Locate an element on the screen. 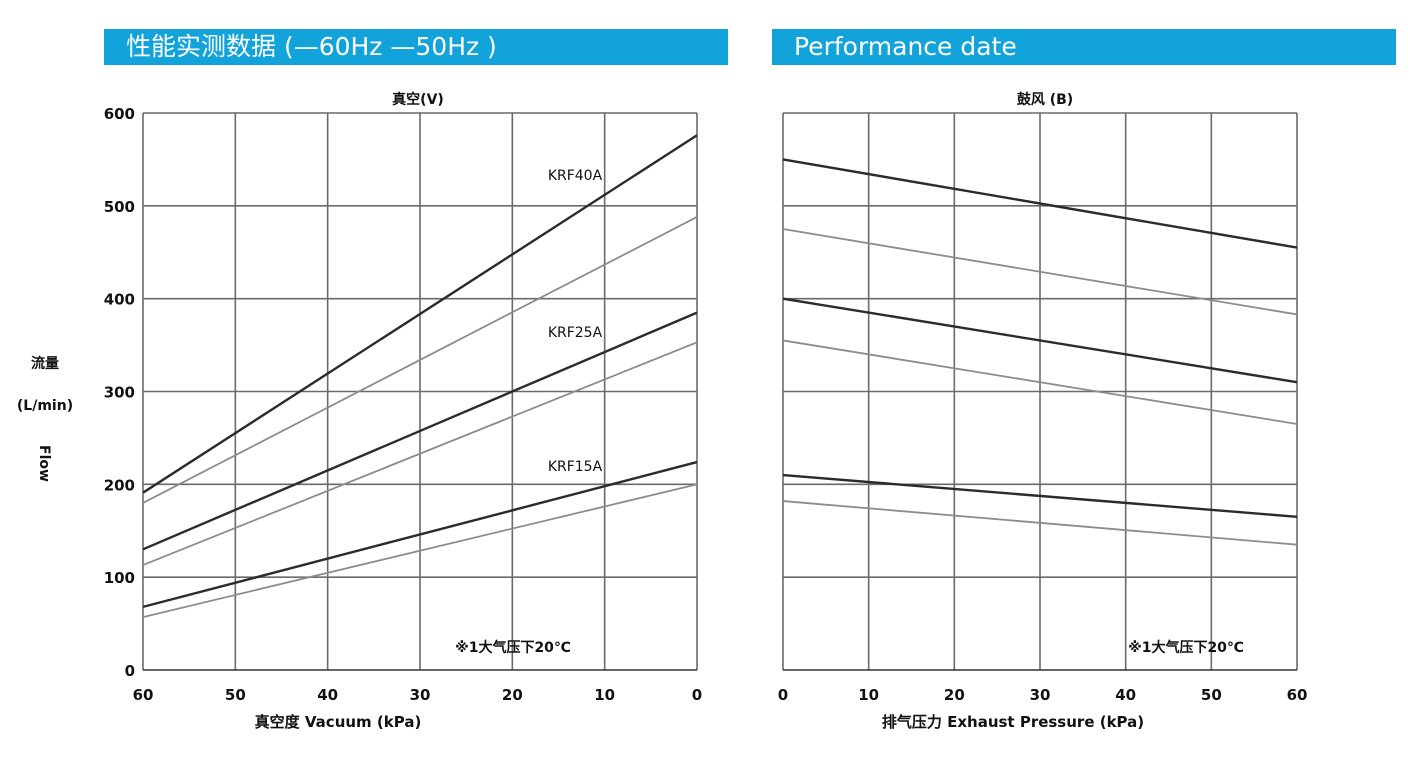  chart2-x-tick-label: 10 is located at coordinates (868, 695).